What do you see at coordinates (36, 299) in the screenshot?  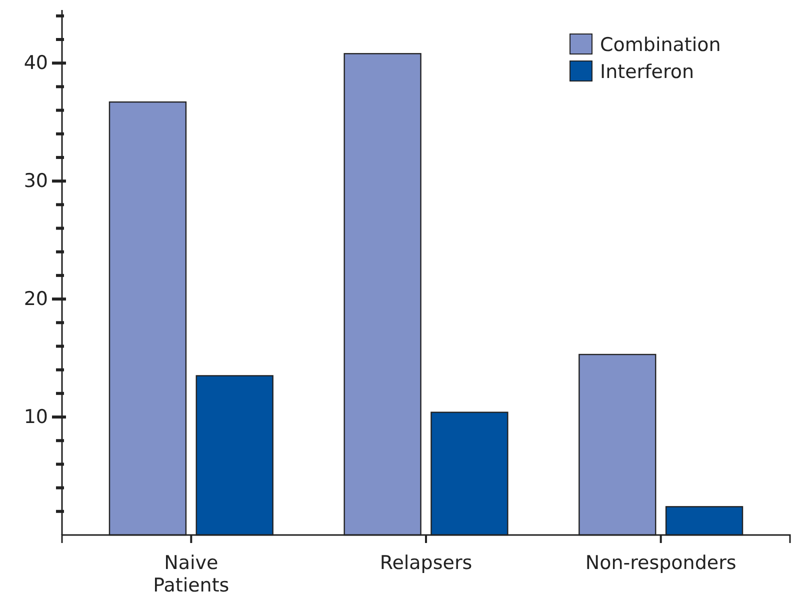 I see `y-tick-label: 20` at bounding box center [36, 299].